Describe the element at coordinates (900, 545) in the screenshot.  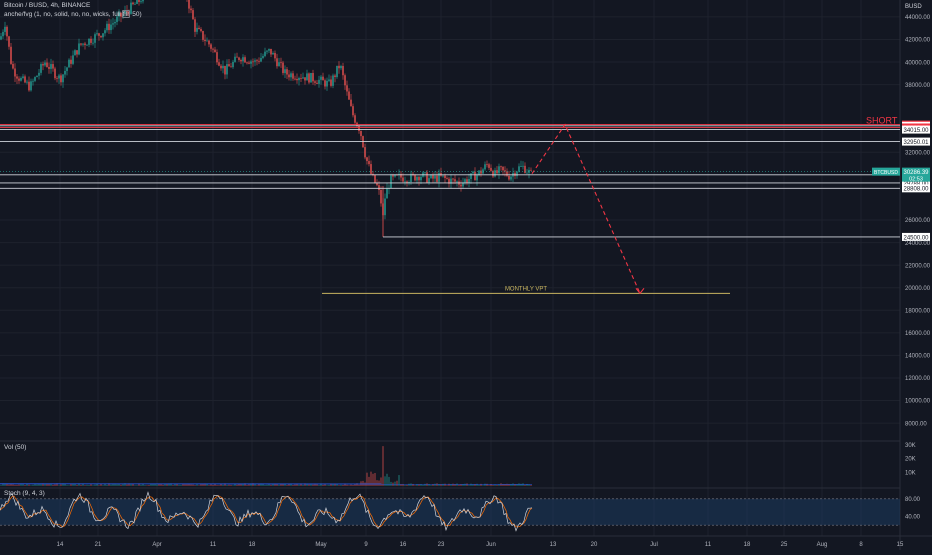
I see `x-tick-label: 15` at that location.